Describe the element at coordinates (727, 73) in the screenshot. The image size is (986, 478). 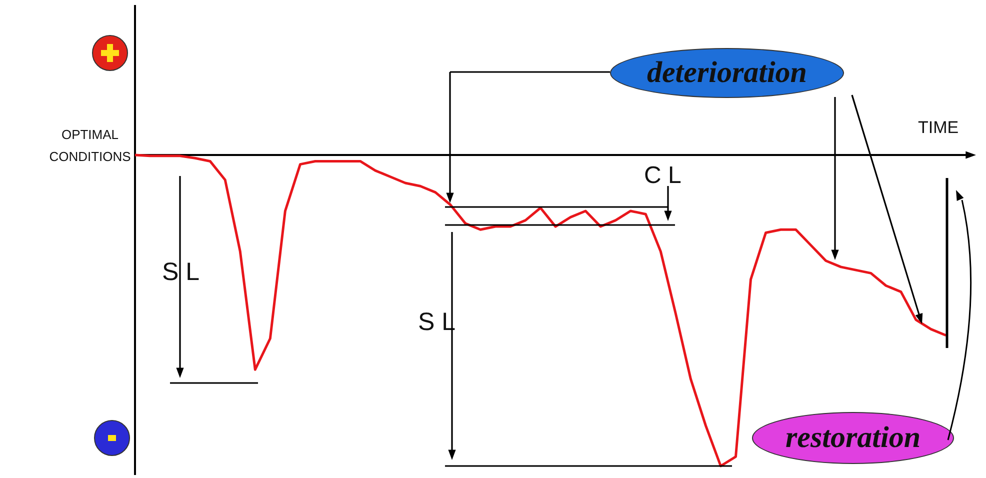
I see `text: deterioration` at that location.